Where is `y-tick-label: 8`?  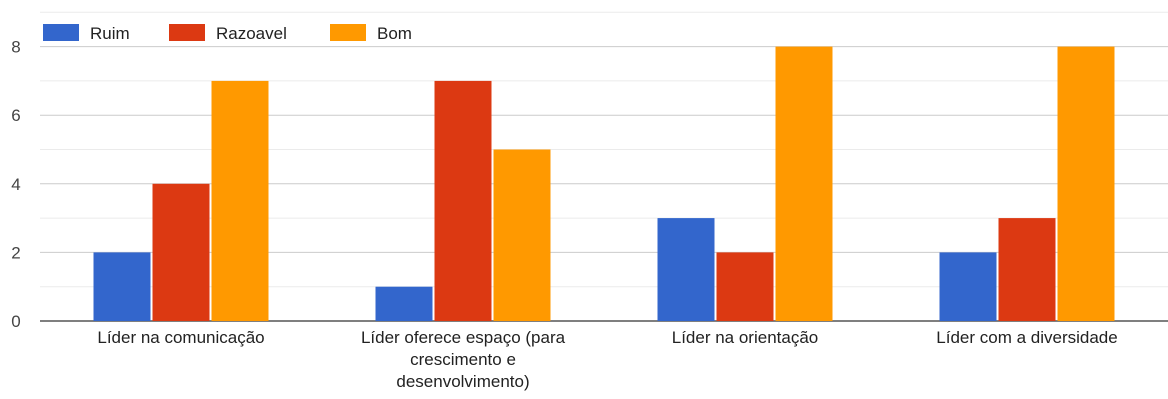 y-tick-label: 8 is located at coordinates (15, 47).